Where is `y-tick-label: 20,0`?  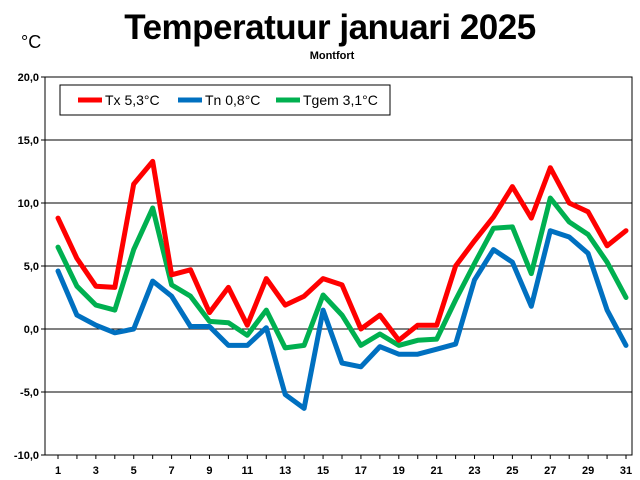 y-tick-label: 20,0 is located at coordinates (28, 78).